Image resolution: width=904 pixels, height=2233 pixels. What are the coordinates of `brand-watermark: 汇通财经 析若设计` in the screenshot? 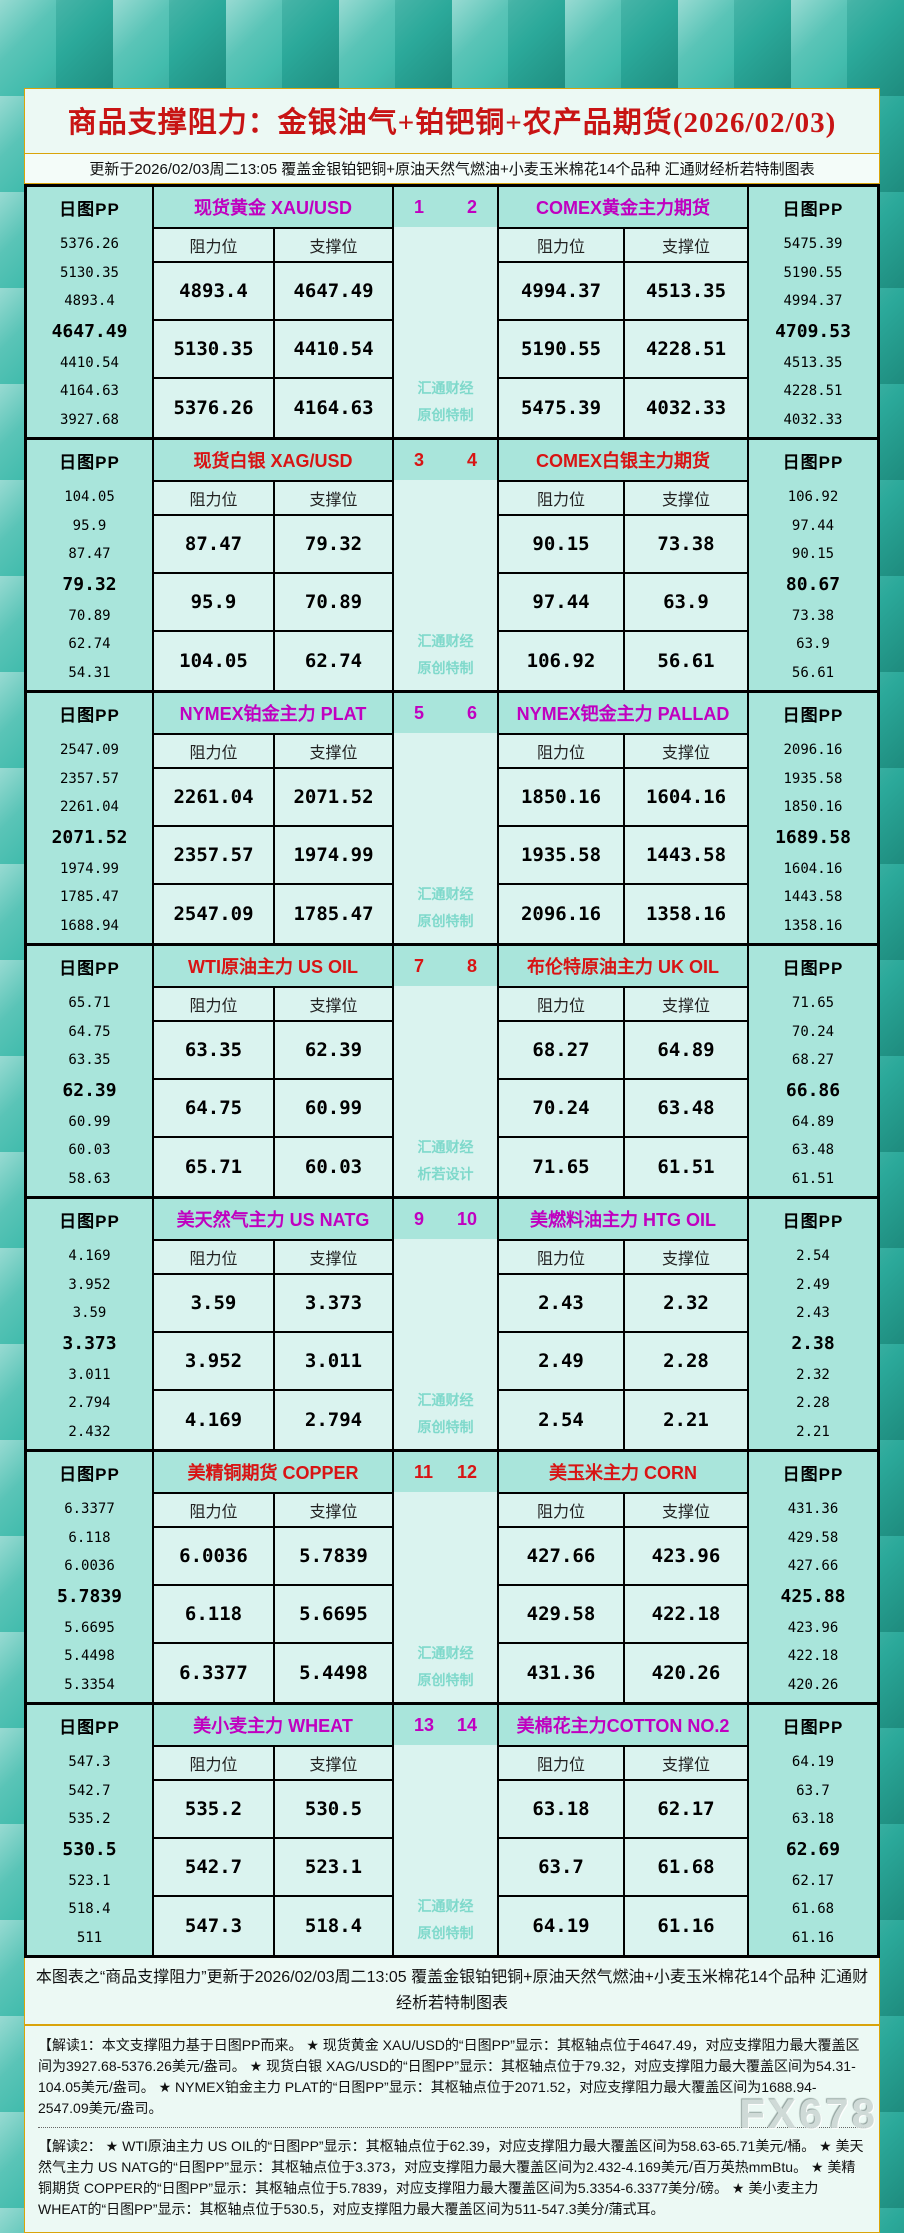 It's located at (445, 1161).